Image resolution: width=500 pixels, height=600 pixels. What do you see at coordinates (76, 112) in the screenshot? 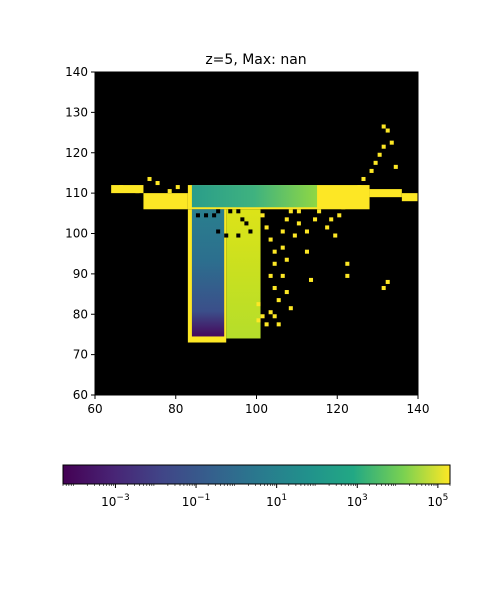
I see `y-tick-label: 130` at bounding box center [76, 112].